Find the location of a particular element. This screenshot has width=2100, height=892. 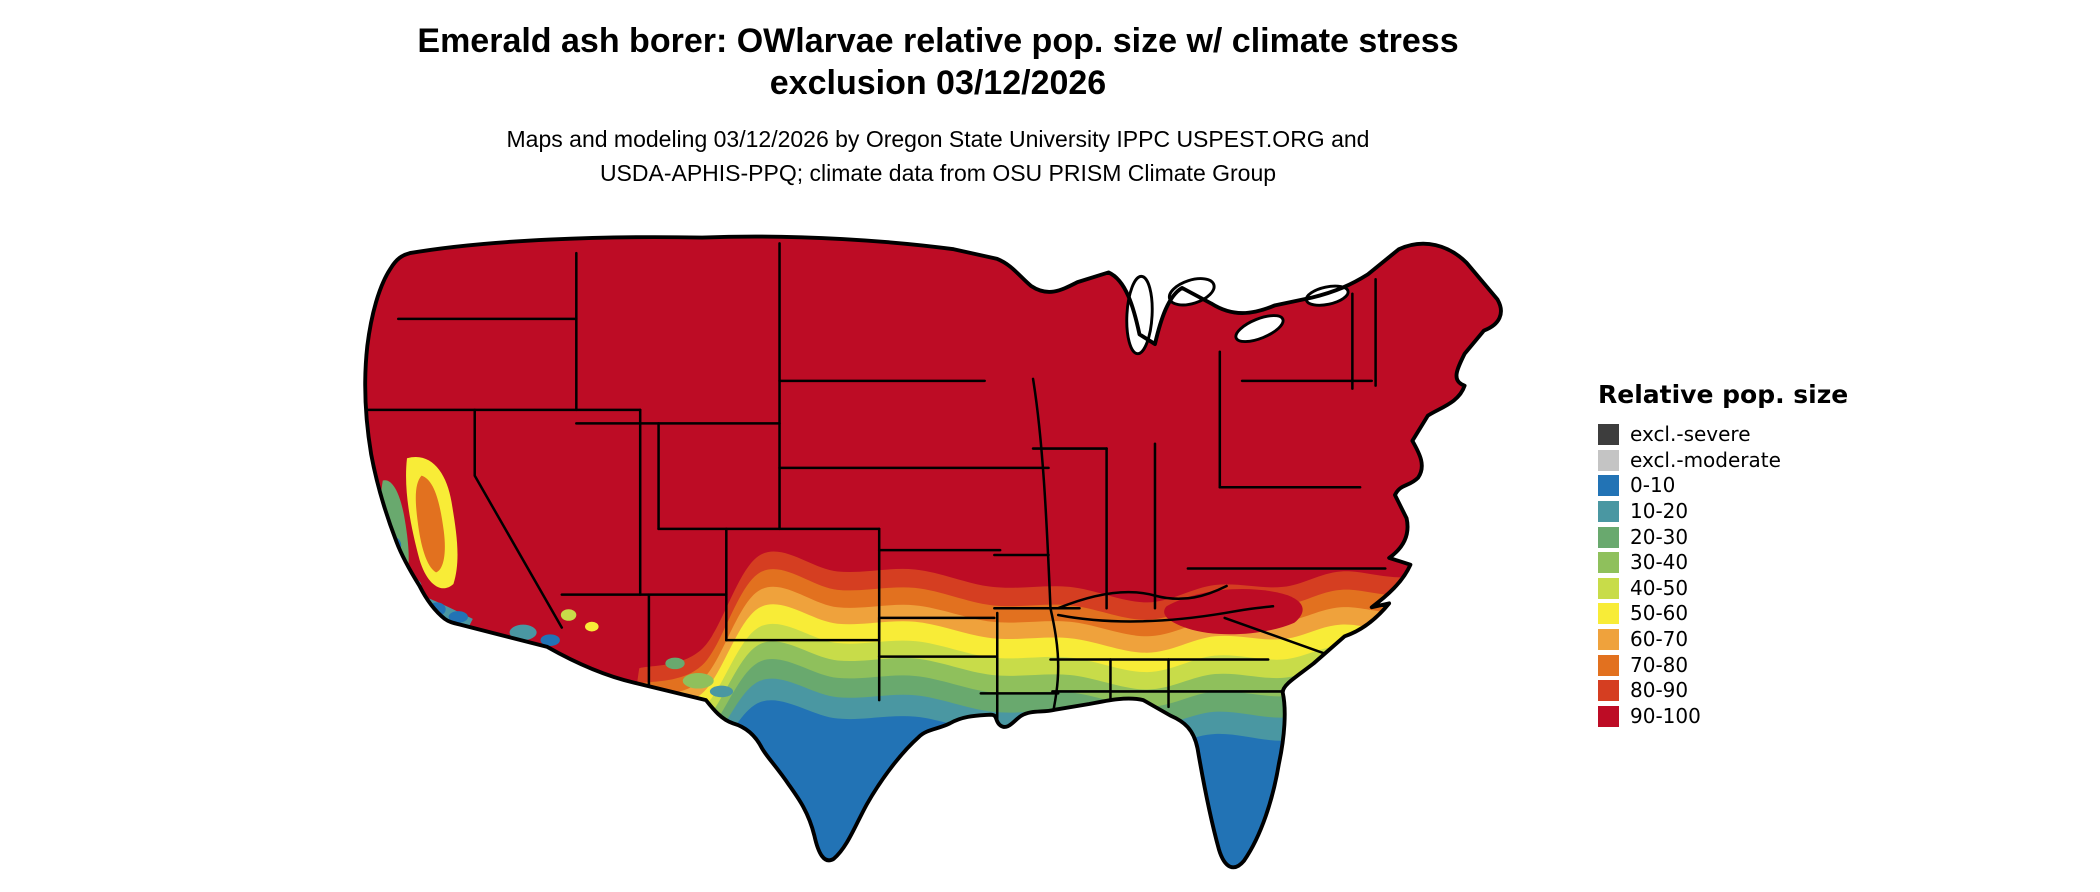

legend-item: 10-20 is located at coordinates (1758, 512).